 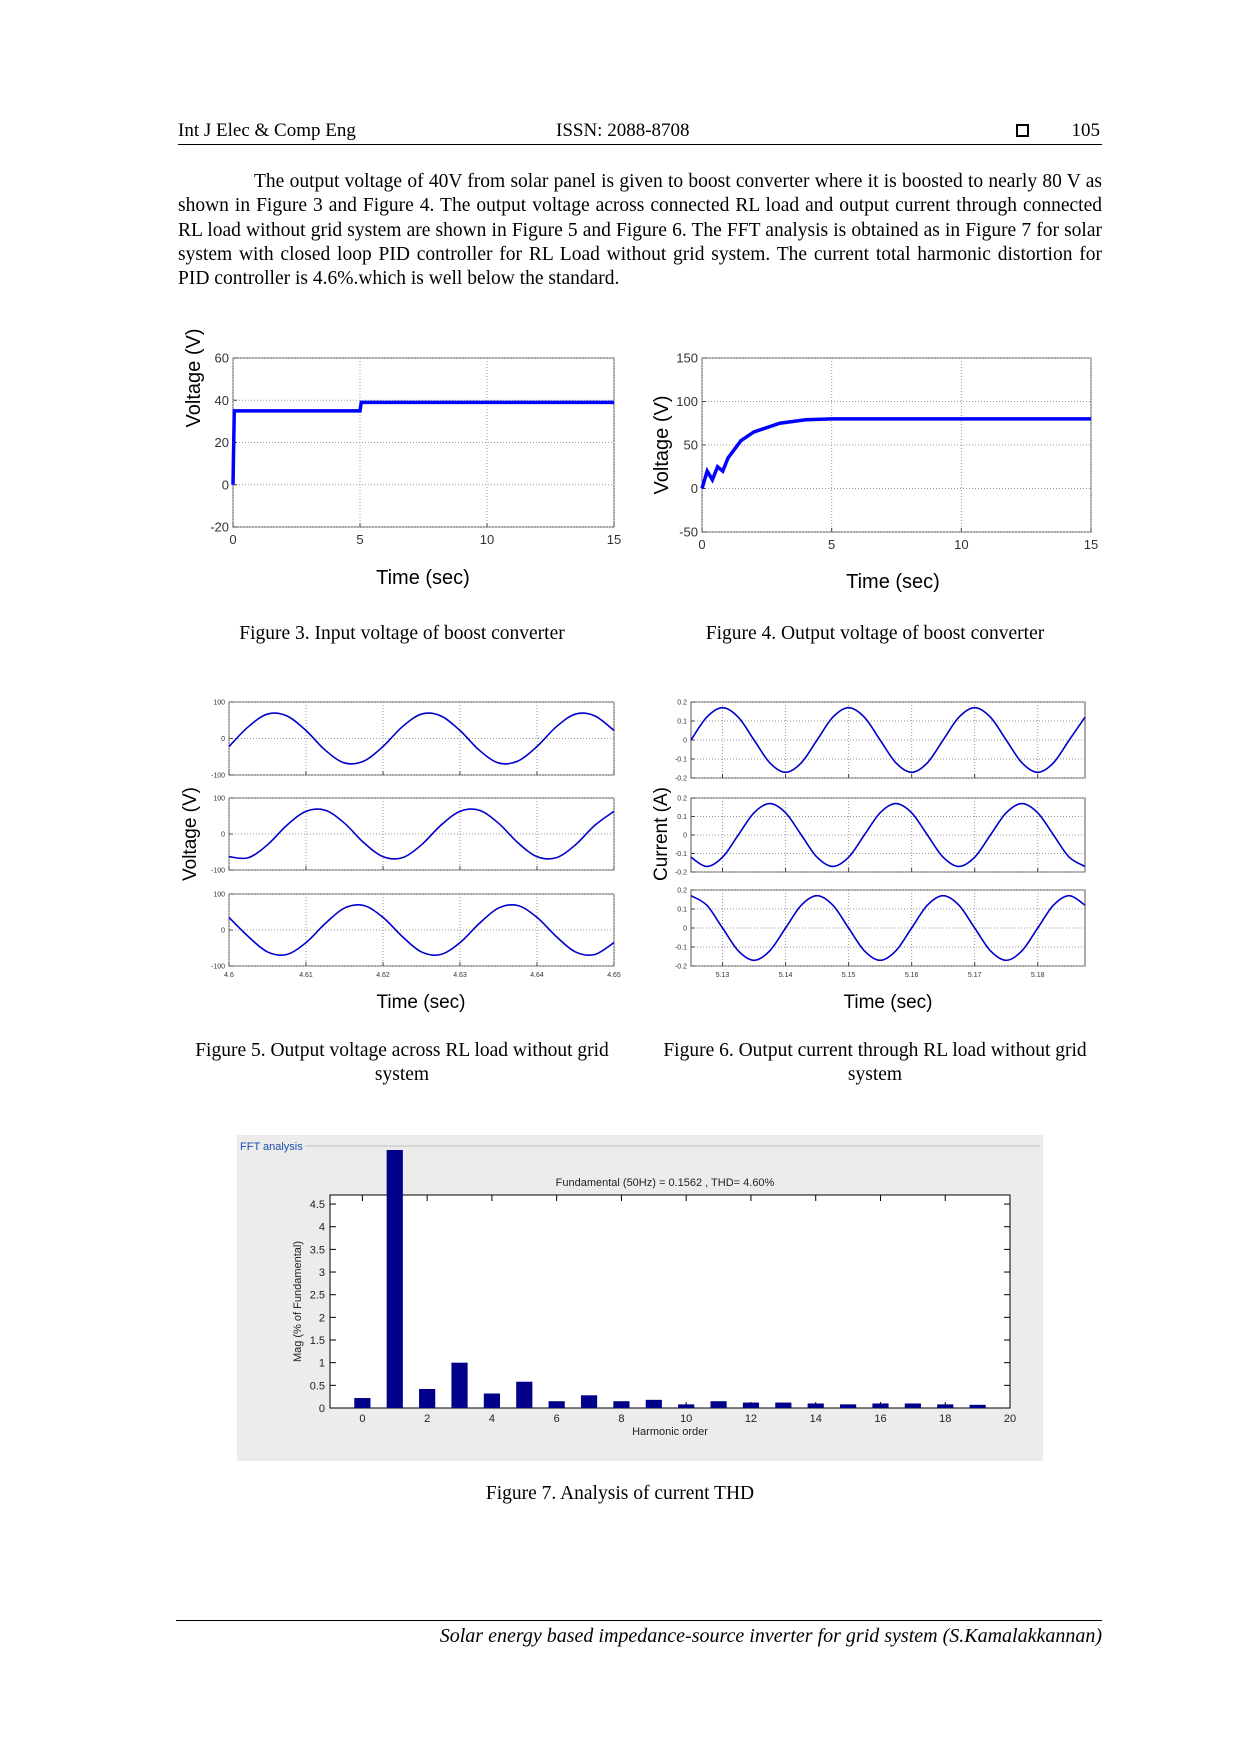 What do you see at coordinates (620, 1493) in the screenshot?
I see `figure-caption: Figure 7. Analysis of current THD` at bounding box center [620, 1493].